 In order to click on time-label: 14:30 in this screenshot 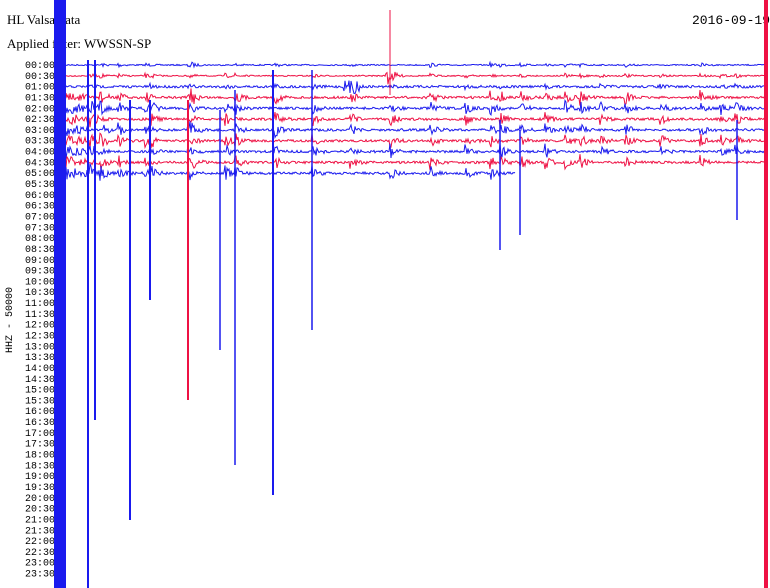, I will do `click(40, 380)`.